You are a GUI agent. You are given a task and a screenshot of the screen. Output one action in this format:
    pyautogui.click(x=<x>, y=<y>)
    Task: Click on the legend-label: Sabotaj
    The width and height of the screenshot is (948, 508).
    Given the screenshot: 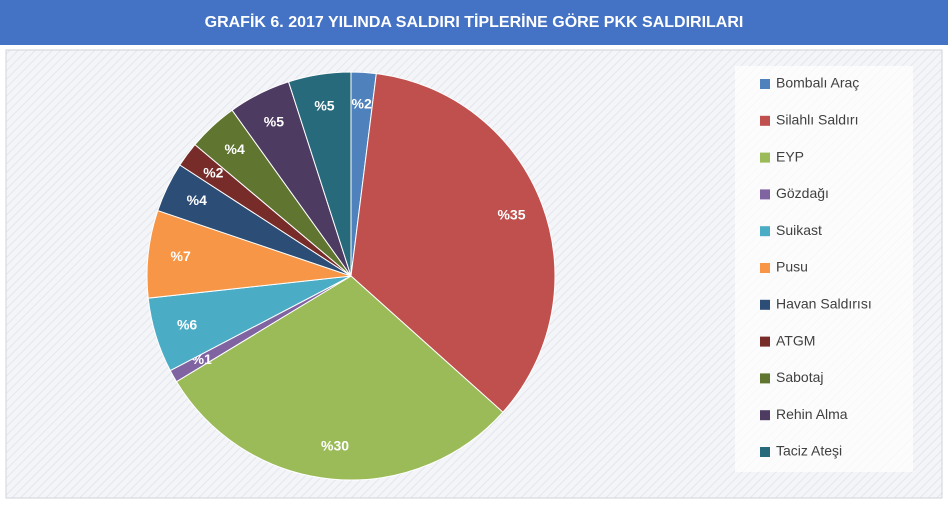 What is the action you would take?
    pyautogui.click(x=799, y=377)
    